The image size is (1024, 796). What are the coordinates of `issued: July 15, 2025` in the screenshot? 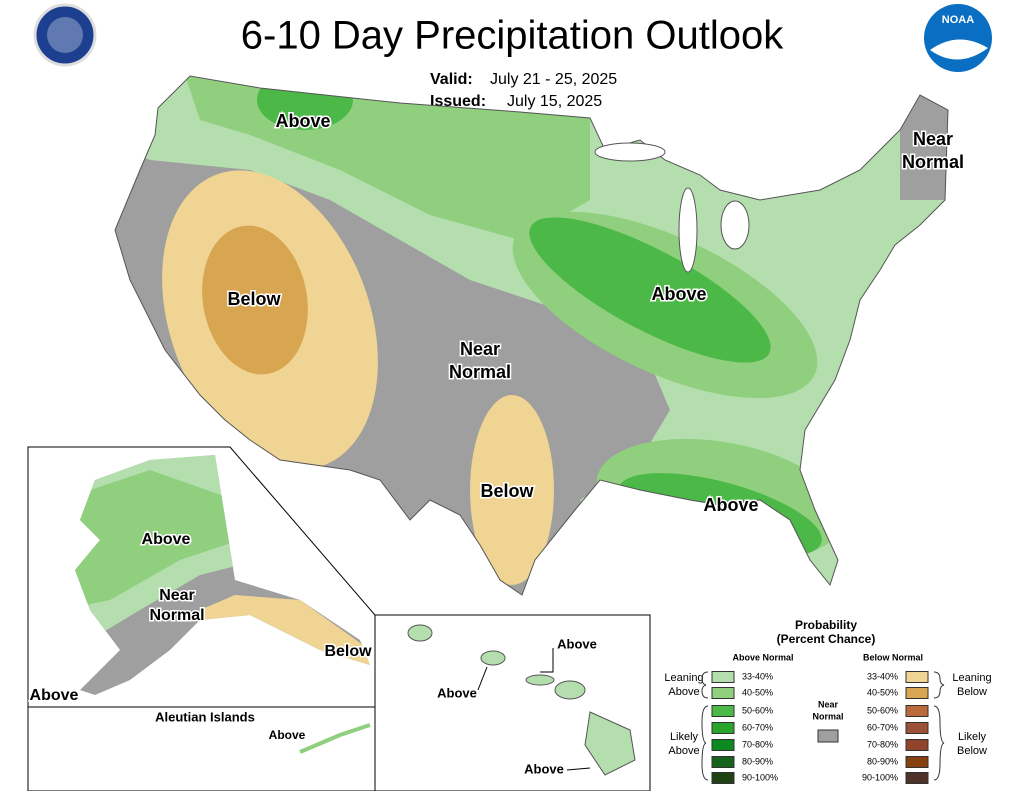 It's located at (554, 101).